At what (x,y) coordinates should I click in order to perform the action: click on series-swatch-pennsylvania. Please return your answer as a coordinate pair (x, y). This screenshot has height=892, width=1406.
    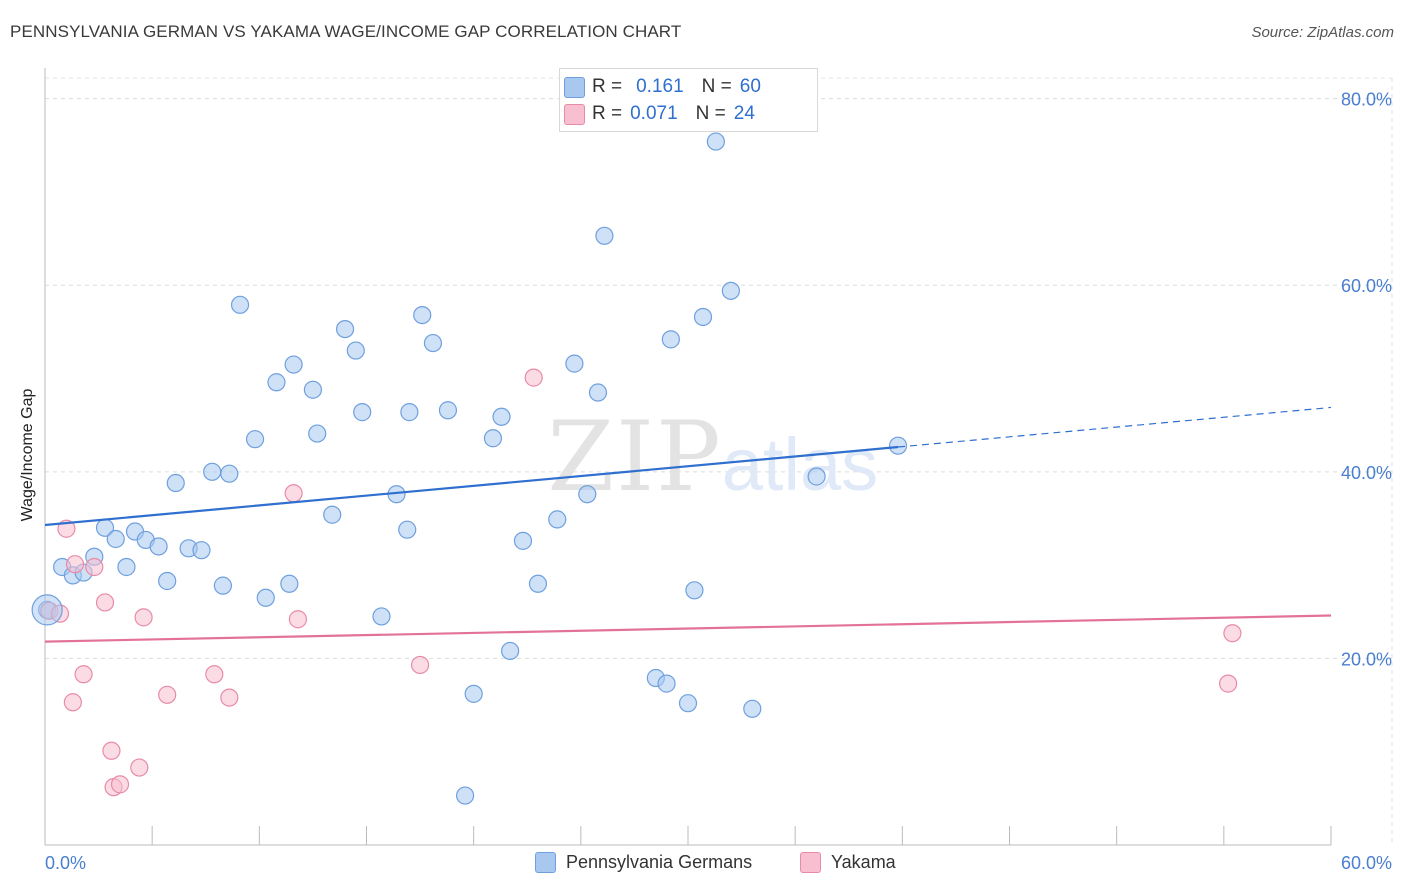
    Looking at the image, I should click on (545, 862).